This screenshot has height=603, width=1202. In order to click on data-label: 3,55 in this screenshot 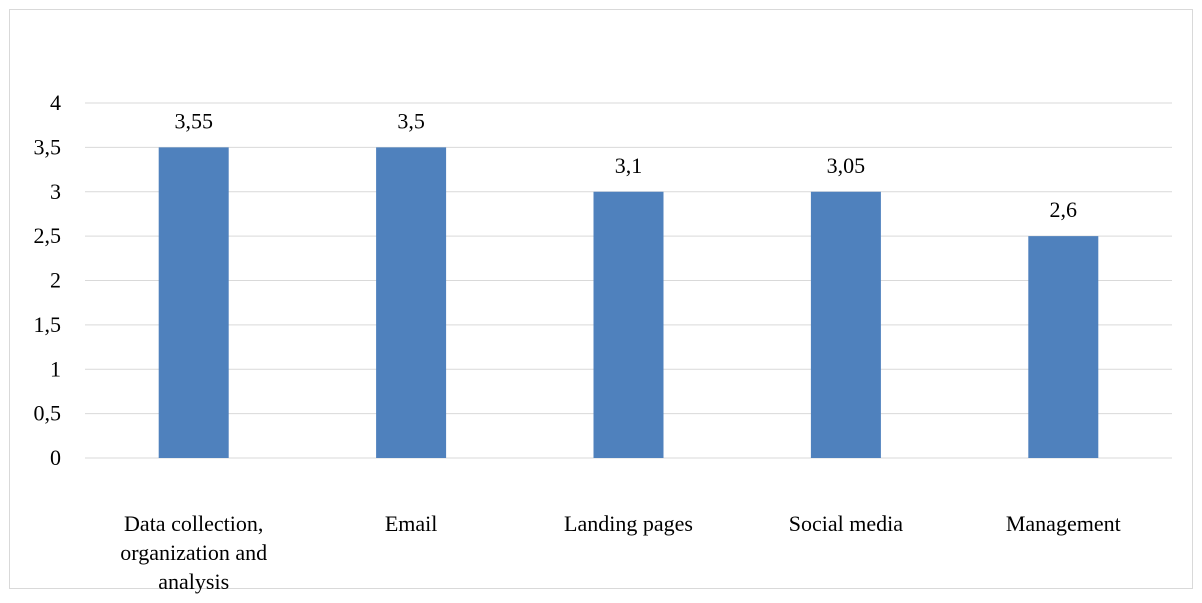, I will do `click(193, 120)`.